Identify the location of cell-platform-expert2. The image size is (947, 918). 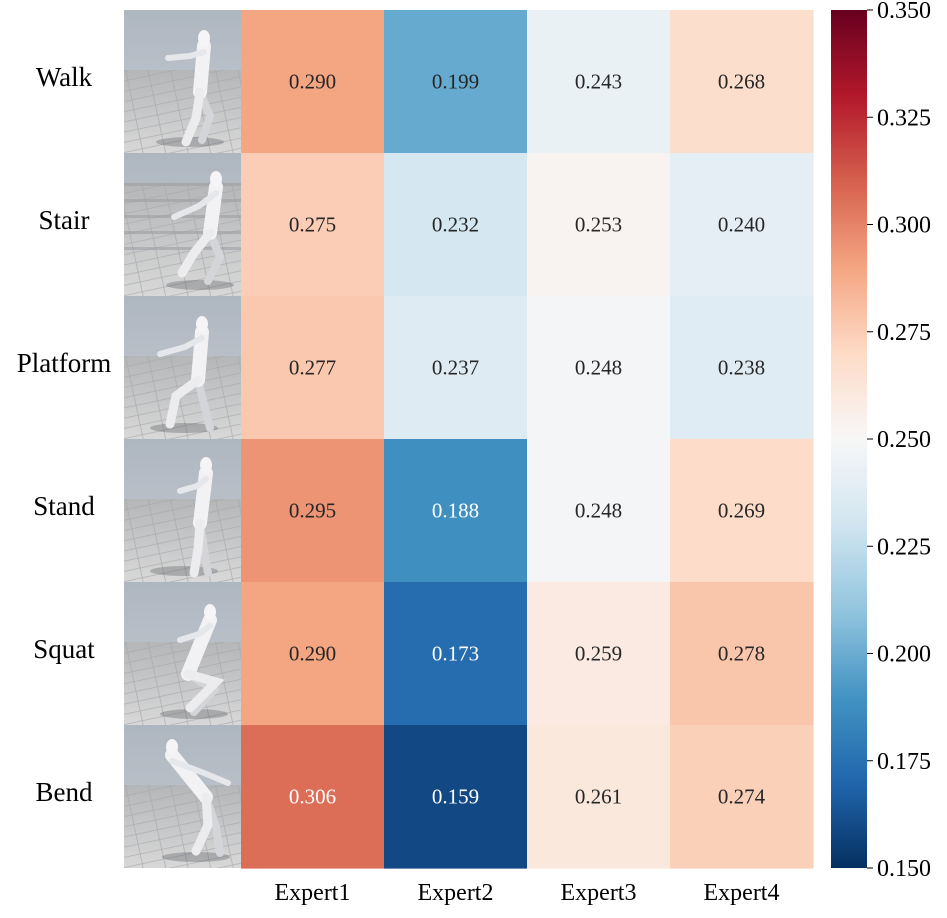
(456, 368).